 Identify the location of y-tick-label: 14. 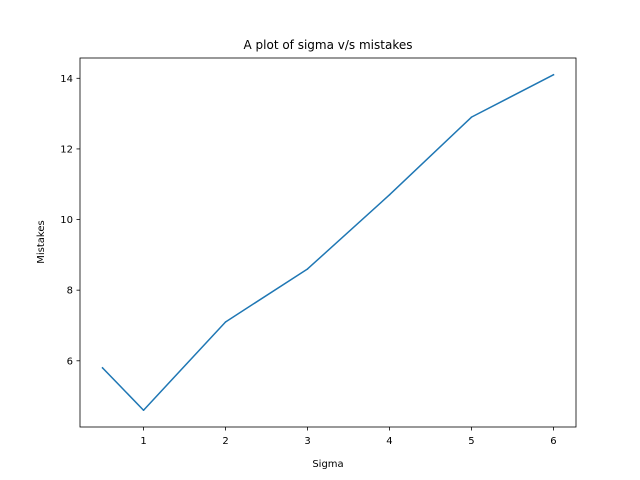
(66, 79).